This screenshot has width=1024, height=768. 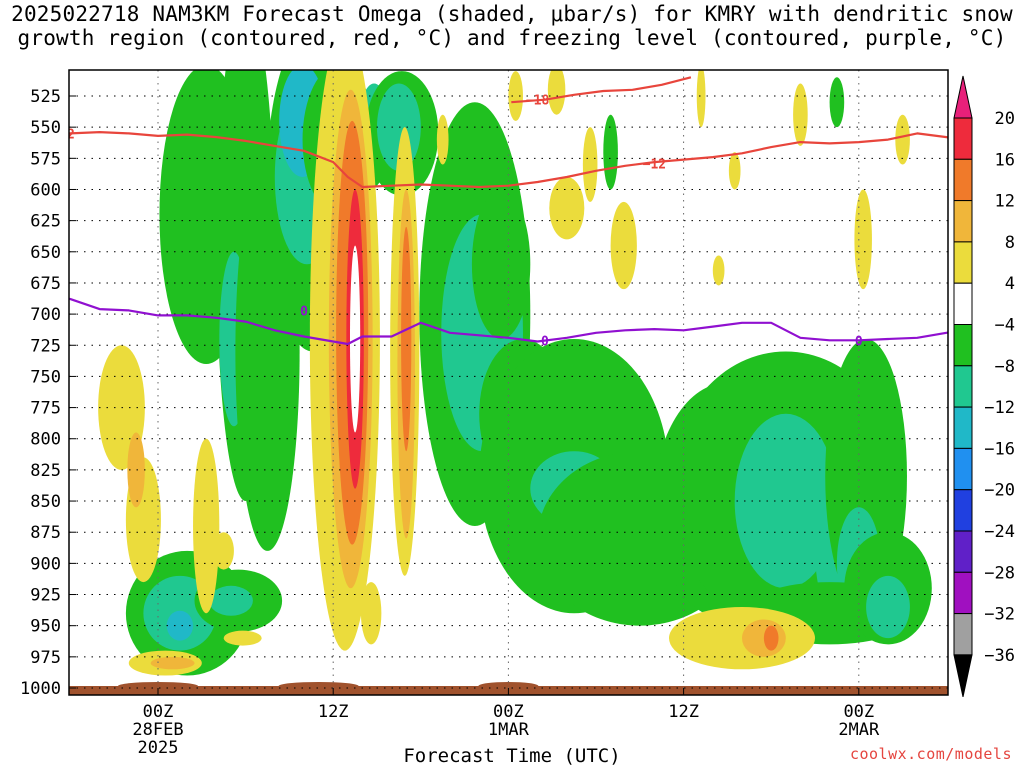 I want to click on colorbar-label: −16, so click(x=999, y=449).